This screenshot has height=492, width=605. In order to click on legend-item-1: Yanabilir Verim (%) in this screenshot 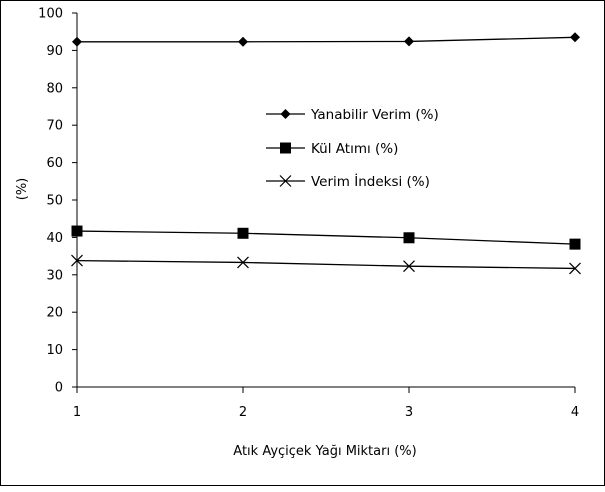, I will do `click(352, 115)`.